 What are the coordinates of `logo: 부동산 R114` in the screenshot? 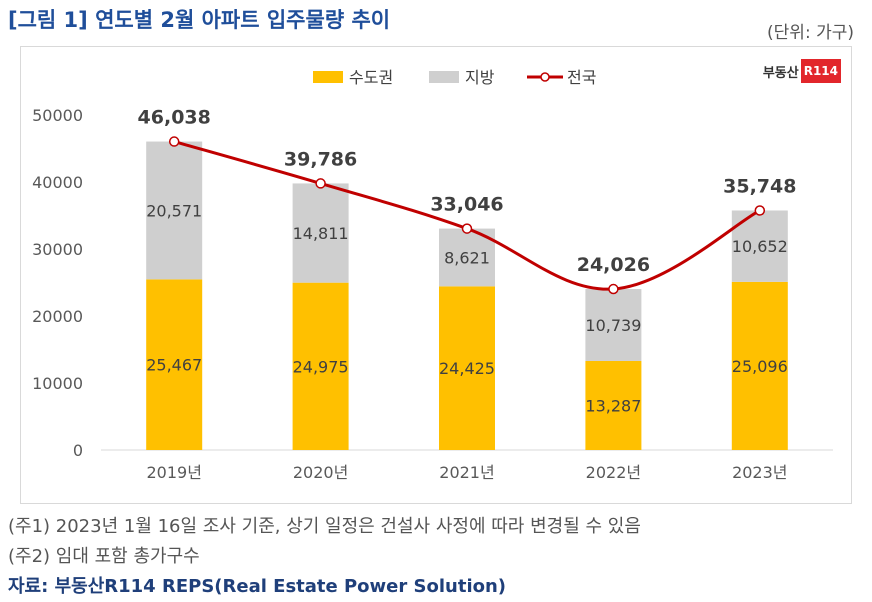 It's located at (802, 71).